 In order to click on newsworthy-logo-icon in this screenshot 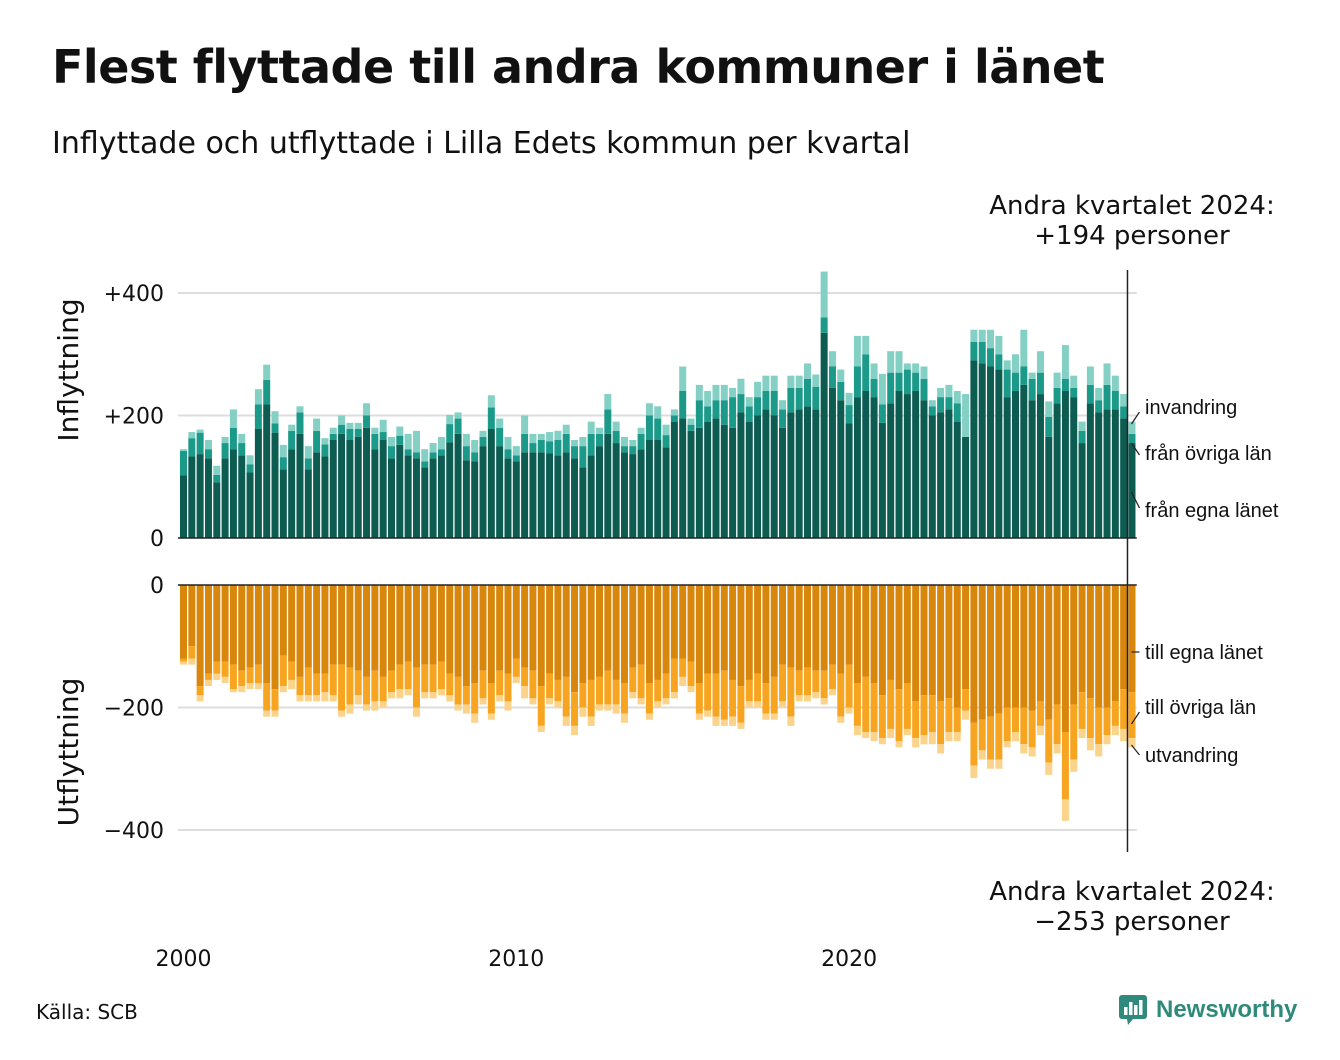, I will do `click(1133, 1010)`.